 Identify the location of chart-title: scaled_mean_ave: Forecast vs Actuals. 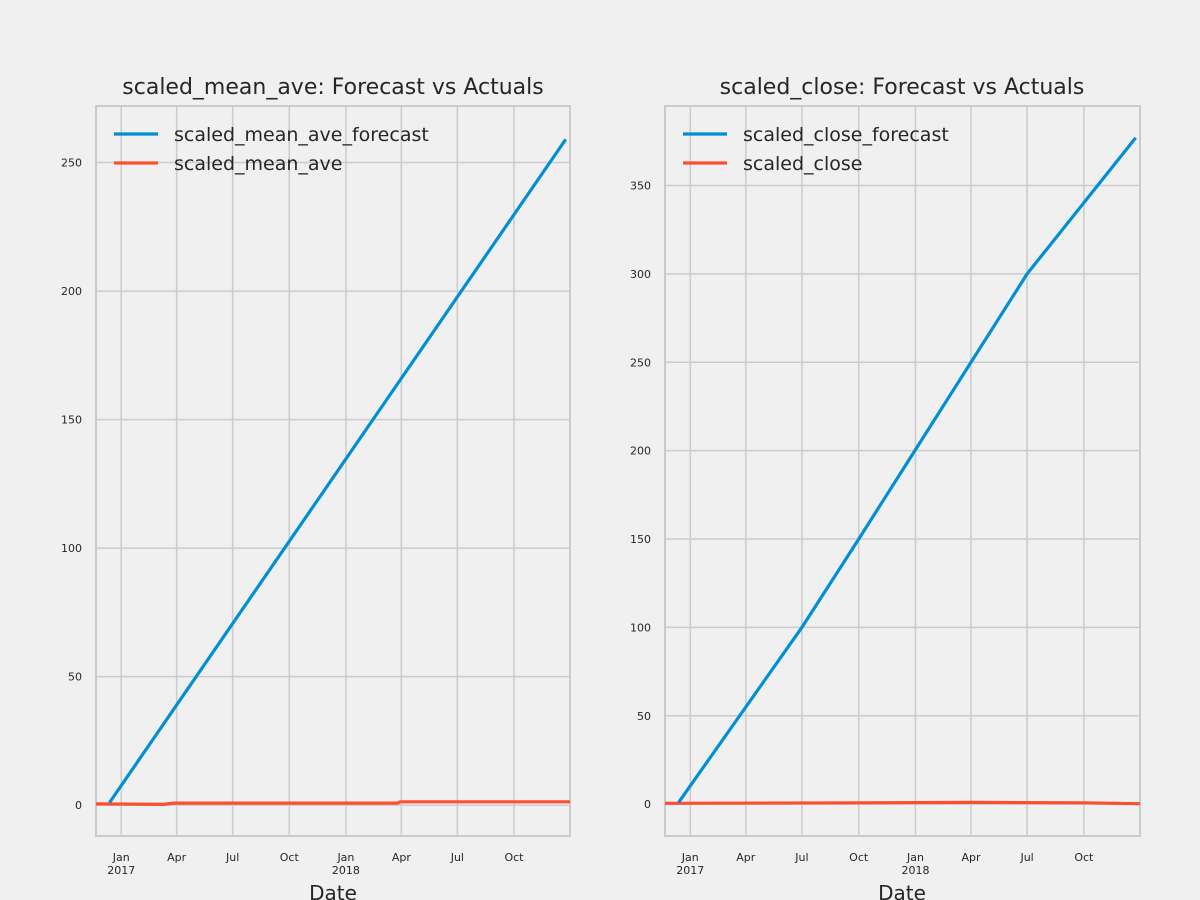
(332, 87).